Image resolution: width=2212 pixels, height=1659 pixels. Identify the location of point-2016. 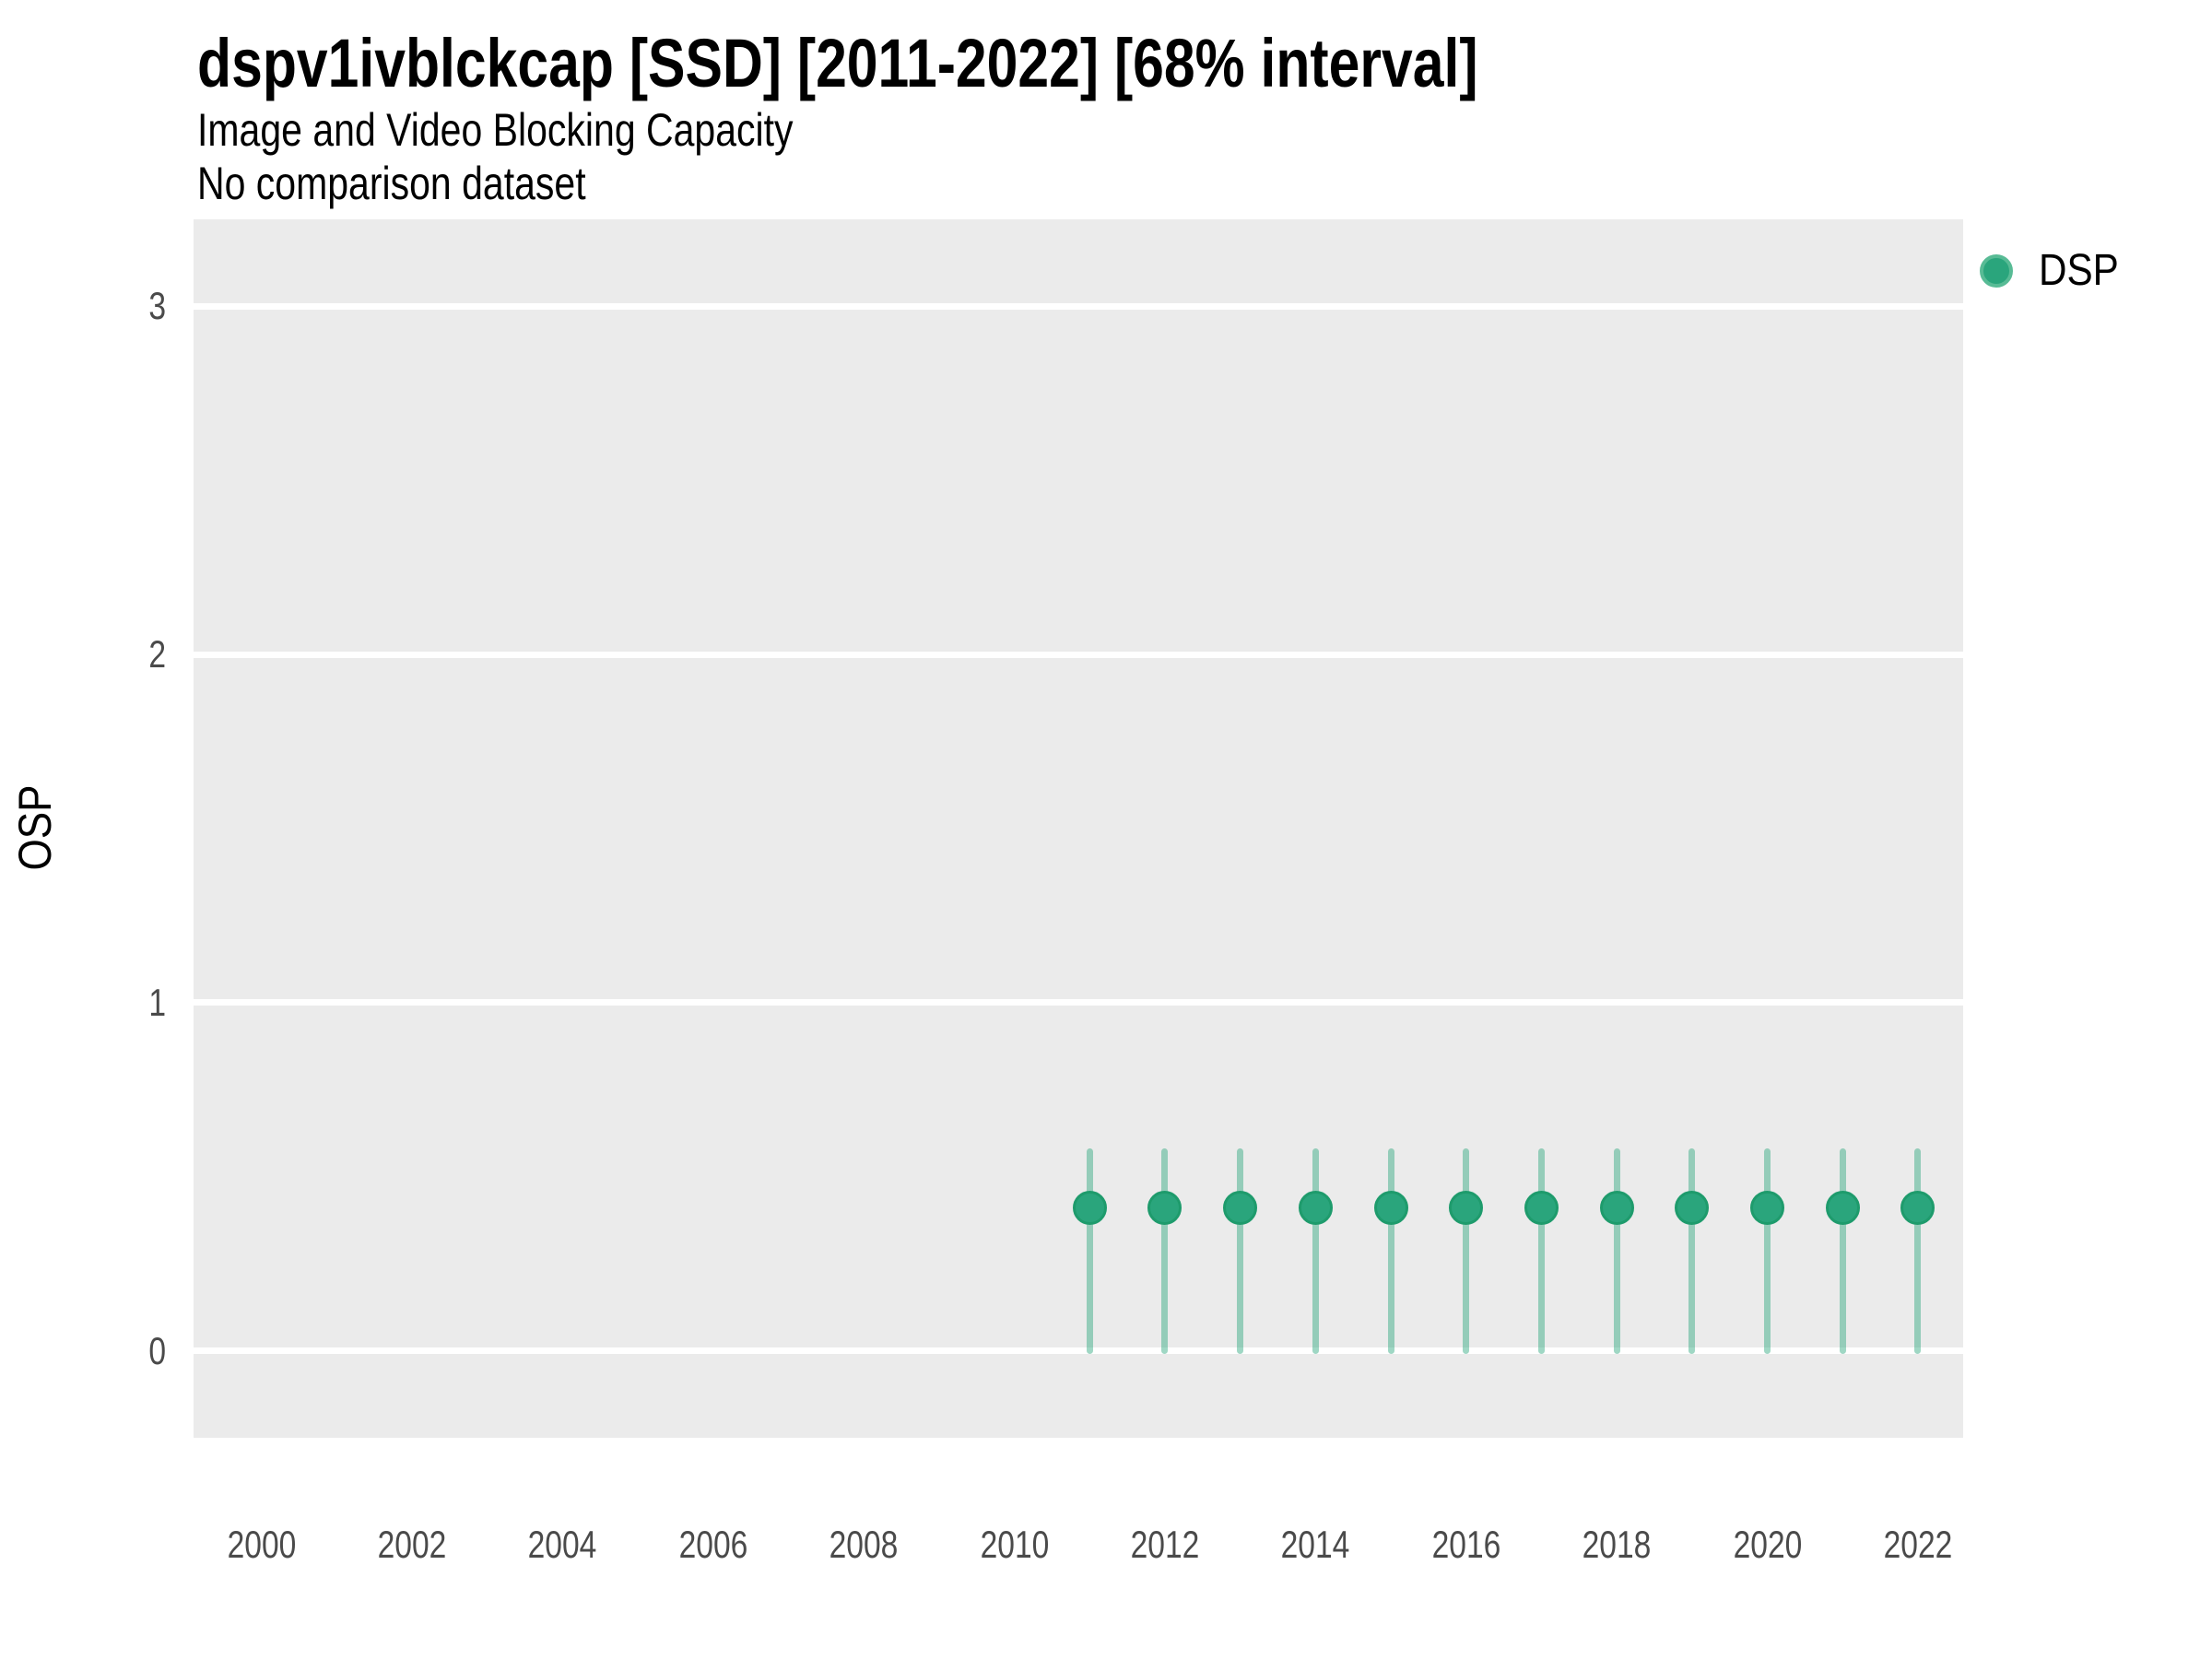
(1466, 1208).